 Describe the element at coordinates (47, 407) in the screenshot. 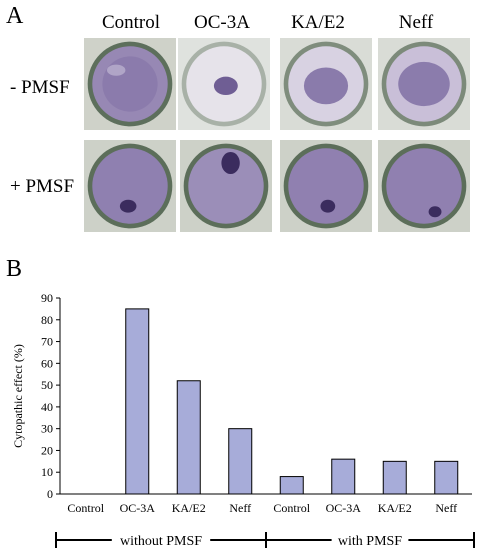

I see `y-tick-label: 40` at that location.